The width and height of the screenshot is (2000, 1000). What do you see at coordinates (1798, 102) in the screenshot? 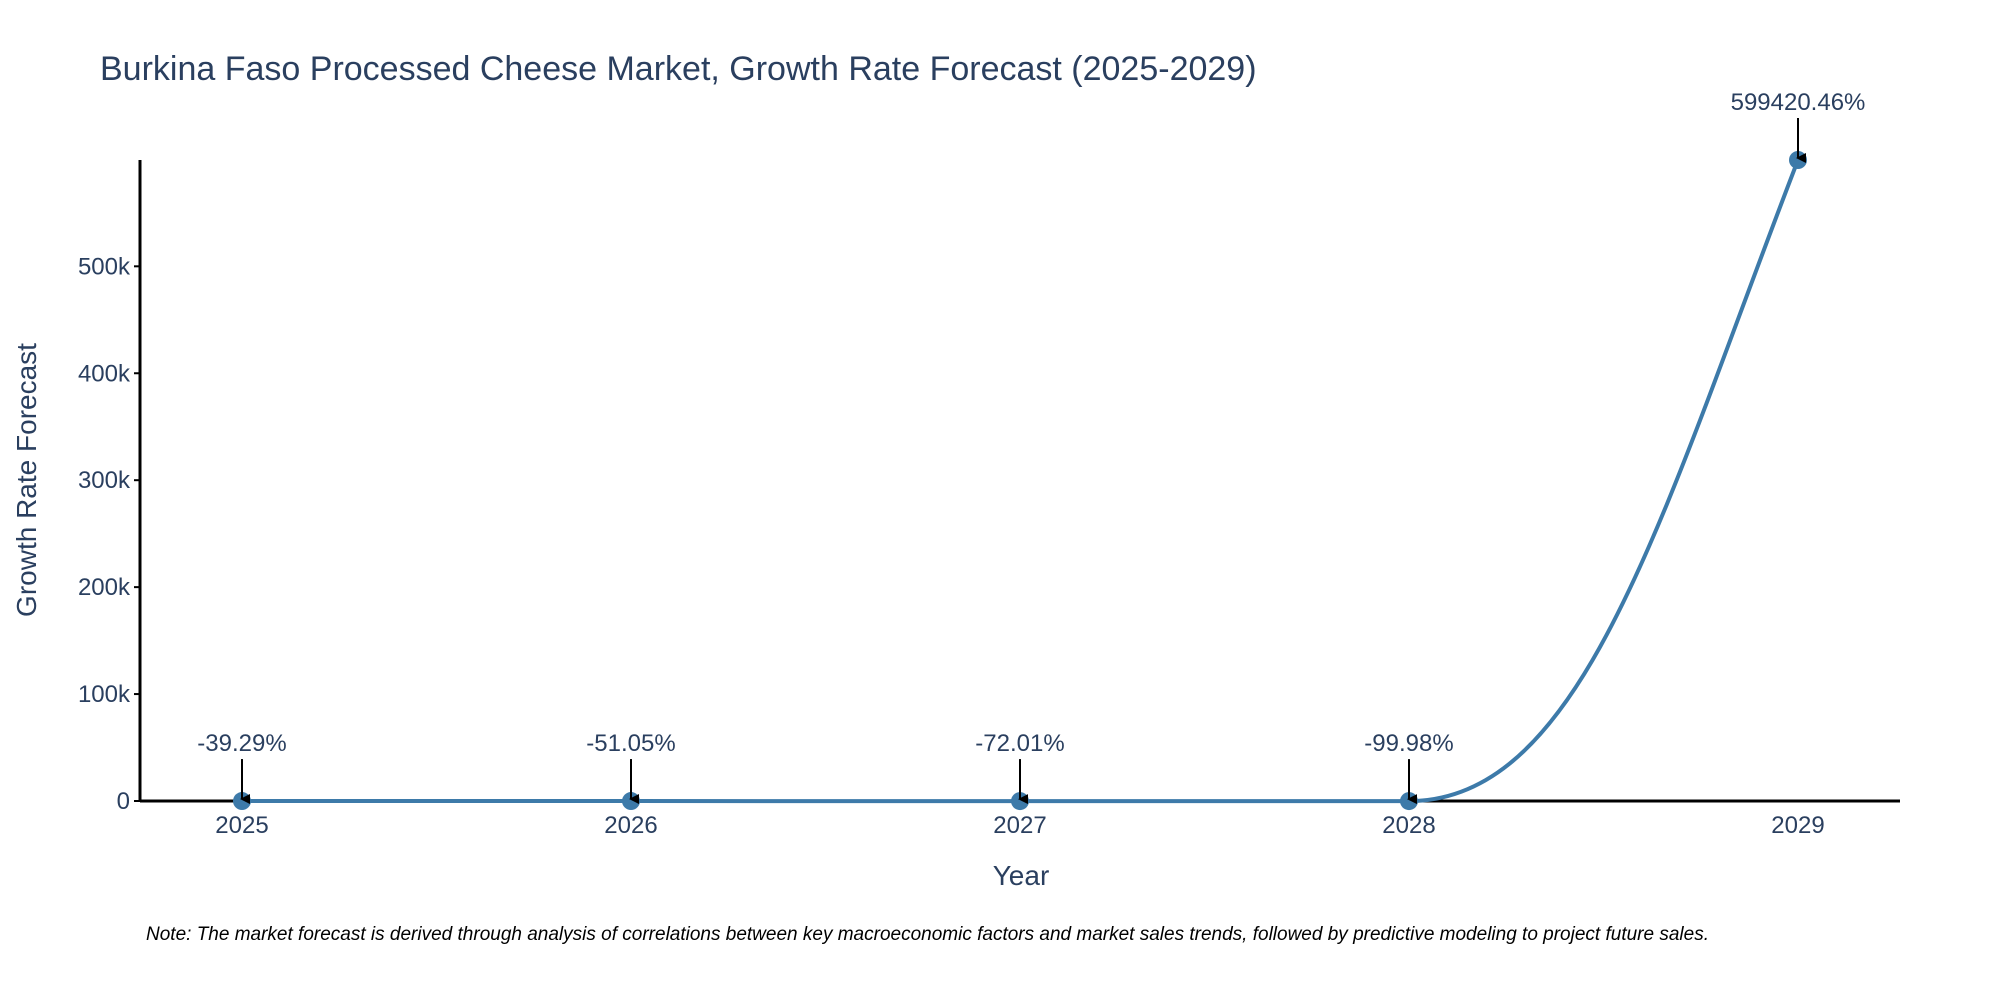
I see `data-label: 599420.46%` at bounding box center [1798, 102].